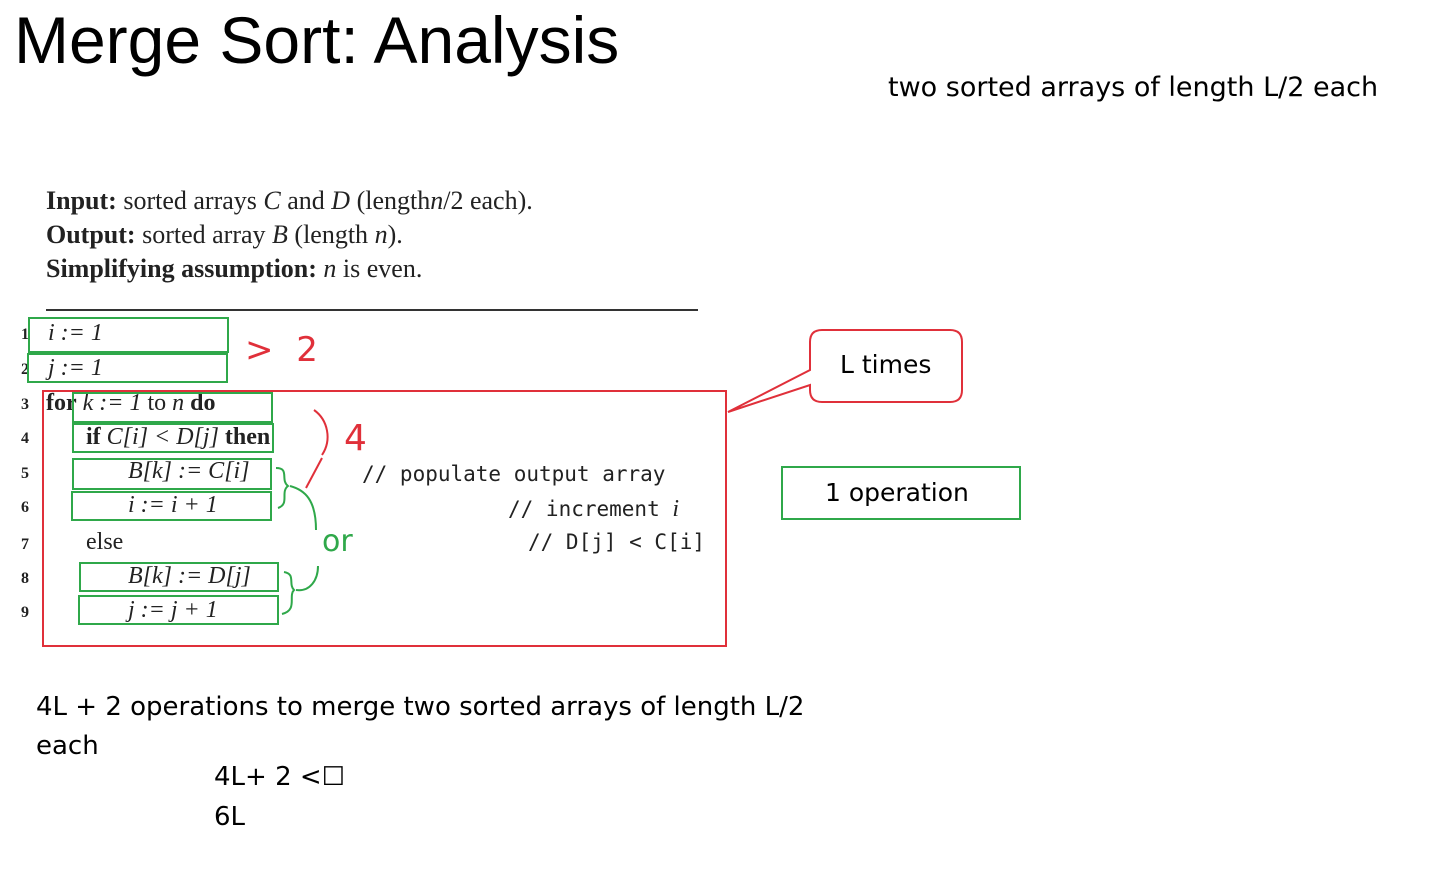 This screenshot has height=884, width=1432. Describe the element at coordinates (321, 432) in the screenshot. I see `red-bracket-stroke` at that location.